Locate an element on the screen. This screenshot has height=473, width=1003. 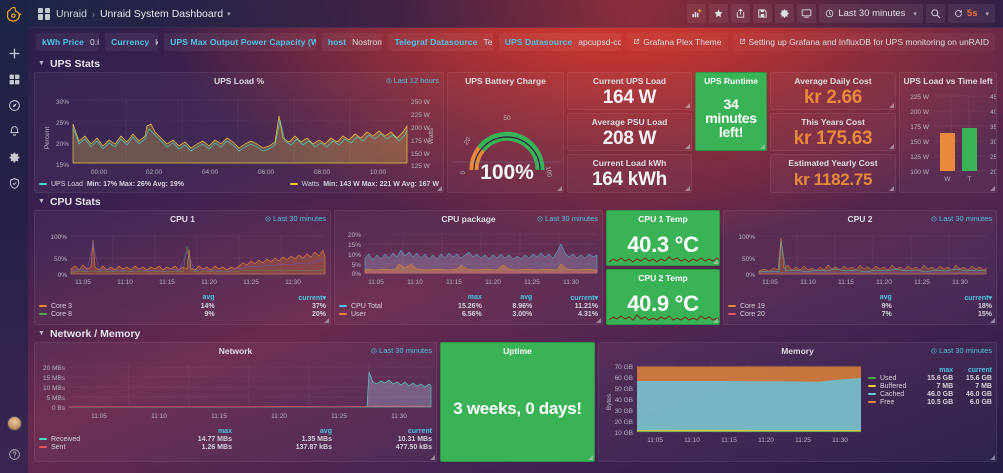
grafana-logo-icon is located at coordinates (14, 14).